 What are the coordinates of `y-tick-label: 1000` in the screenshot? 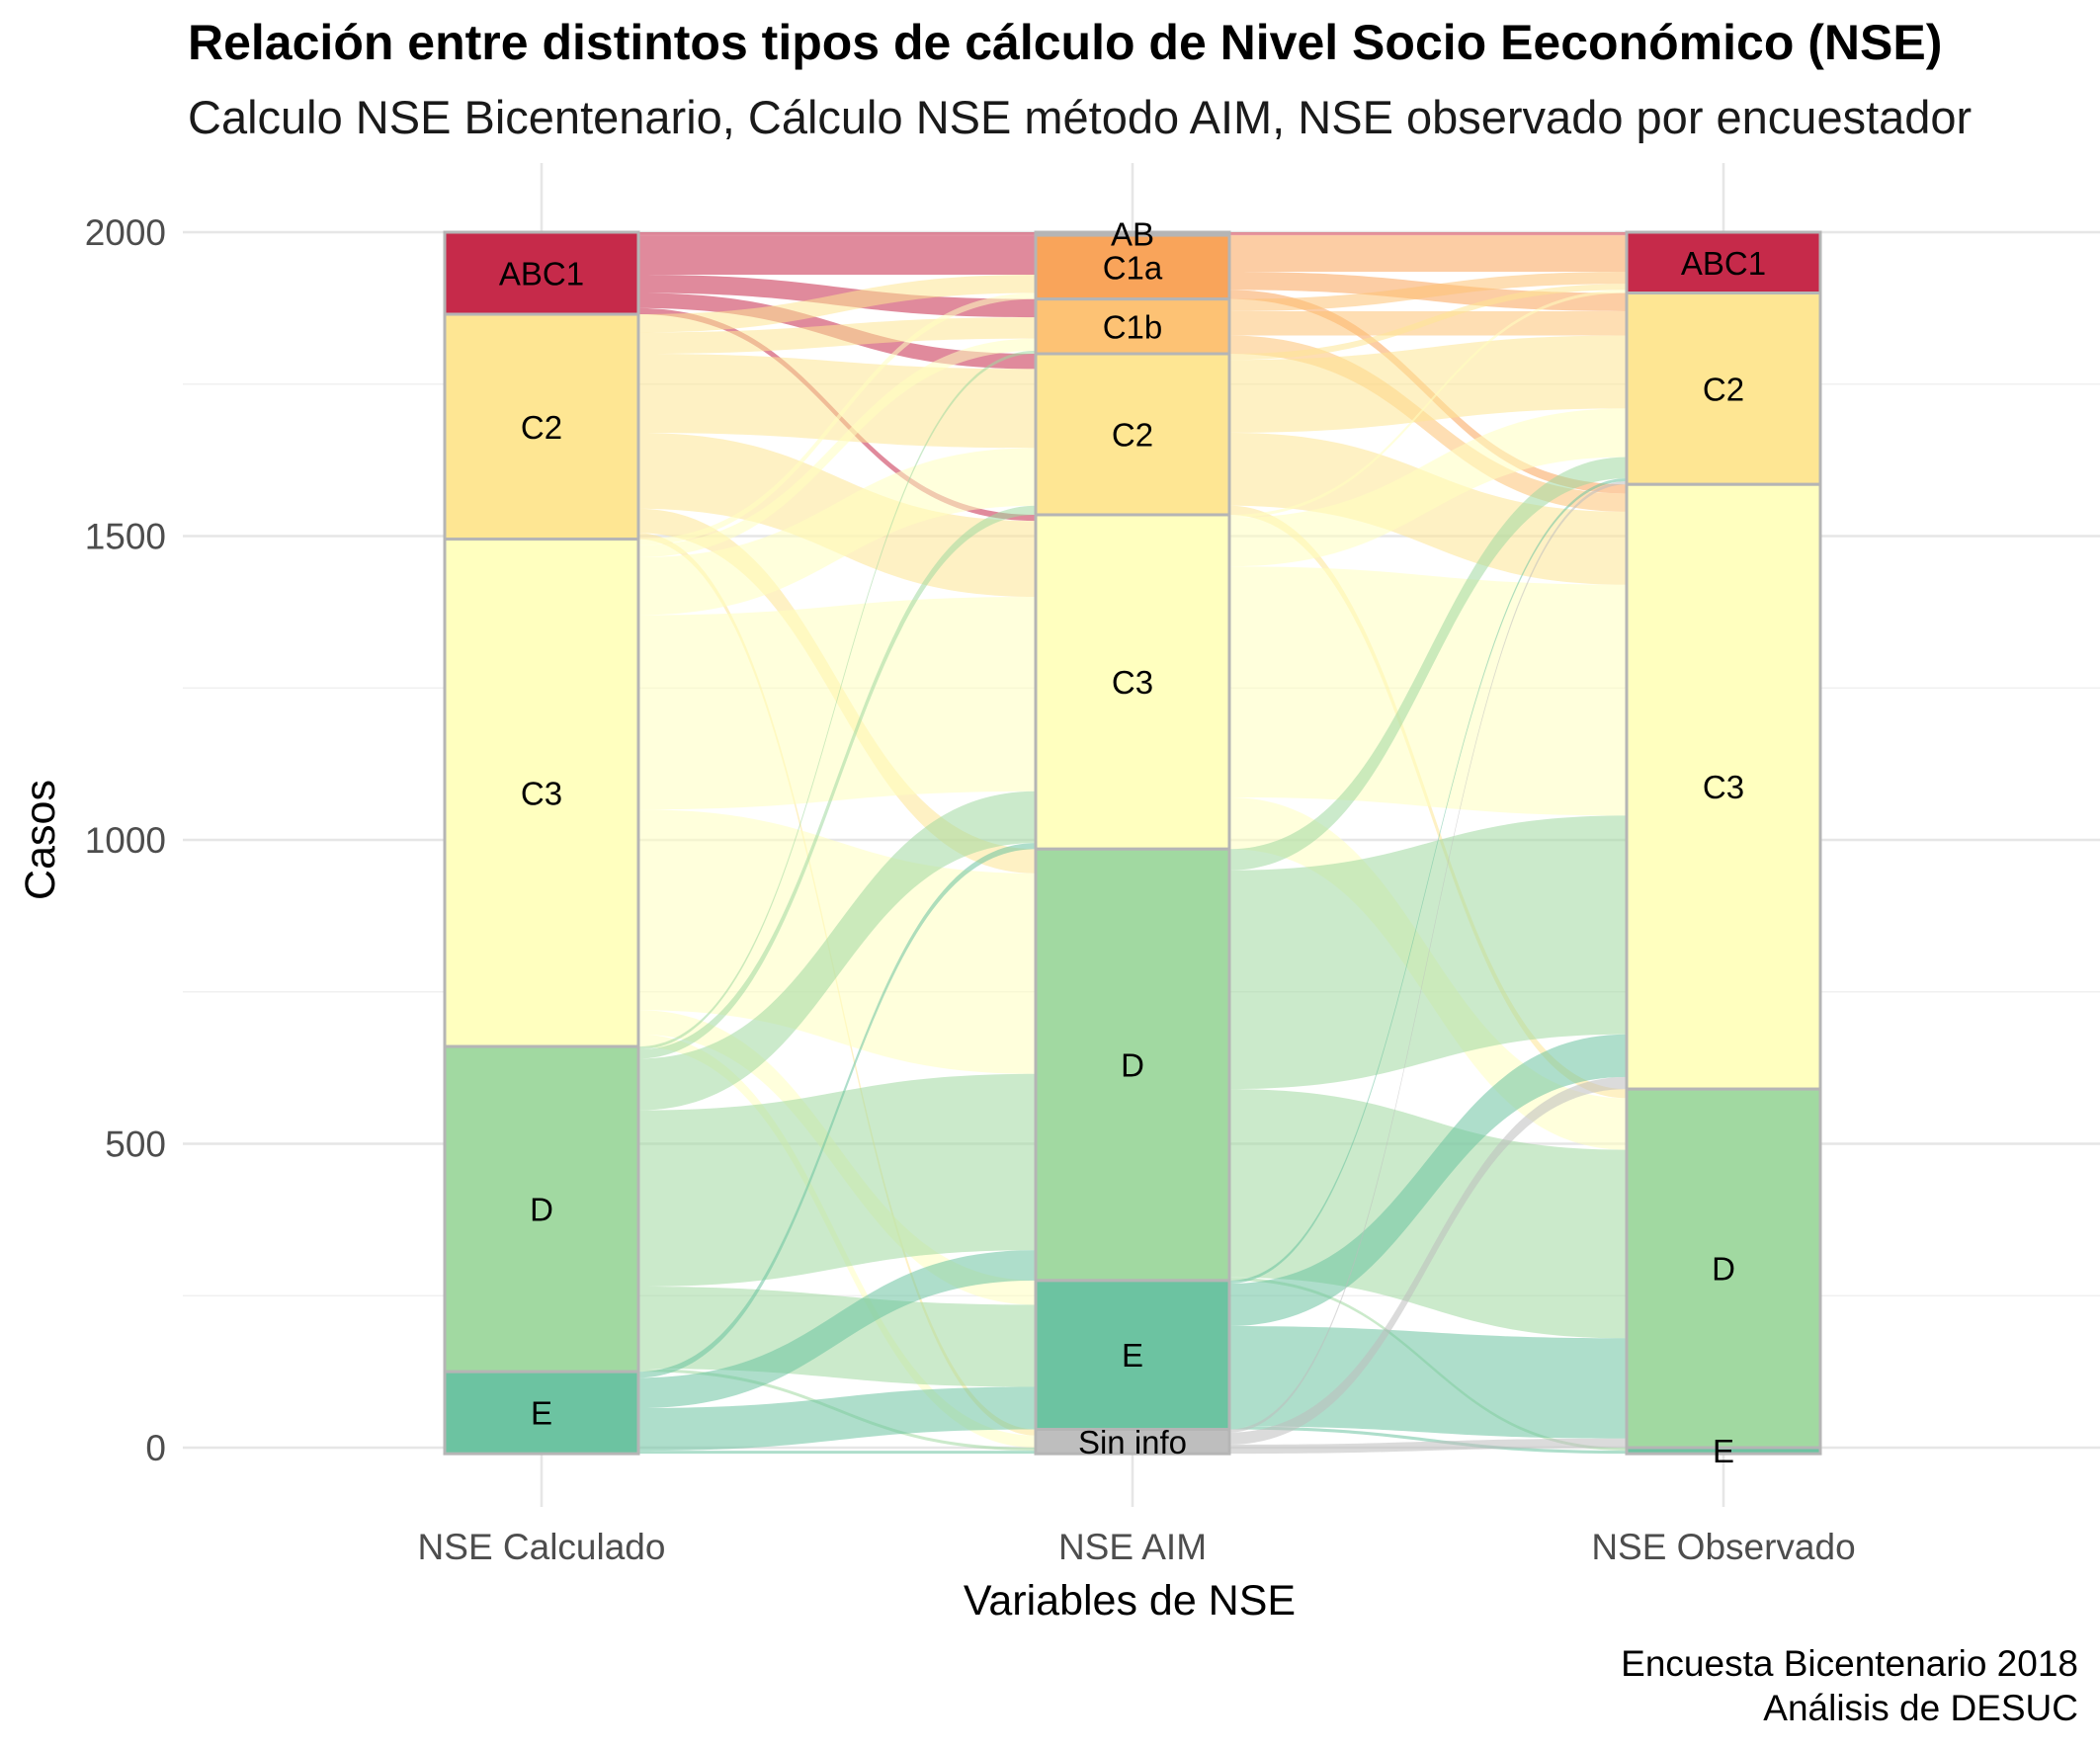 It's located at (125, 840).